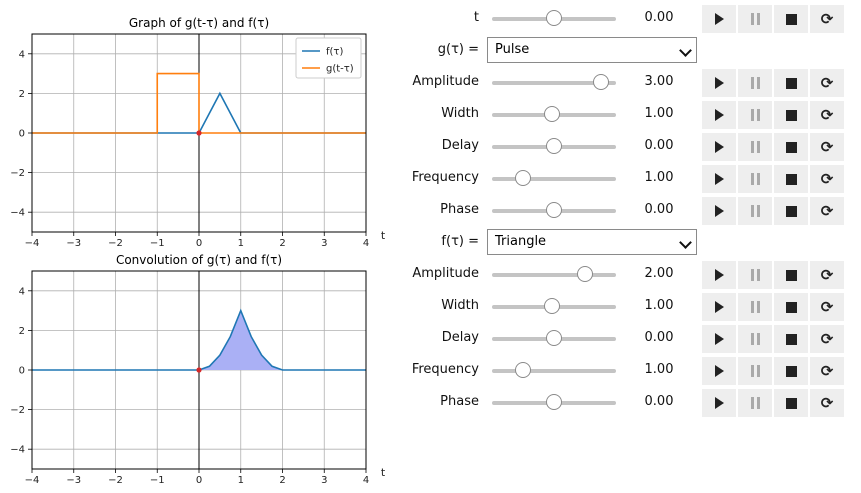 Image resolution: width=861 pixels, height=493 pixels. I want to click on f-function-select: Triangle, so click(592, 242).